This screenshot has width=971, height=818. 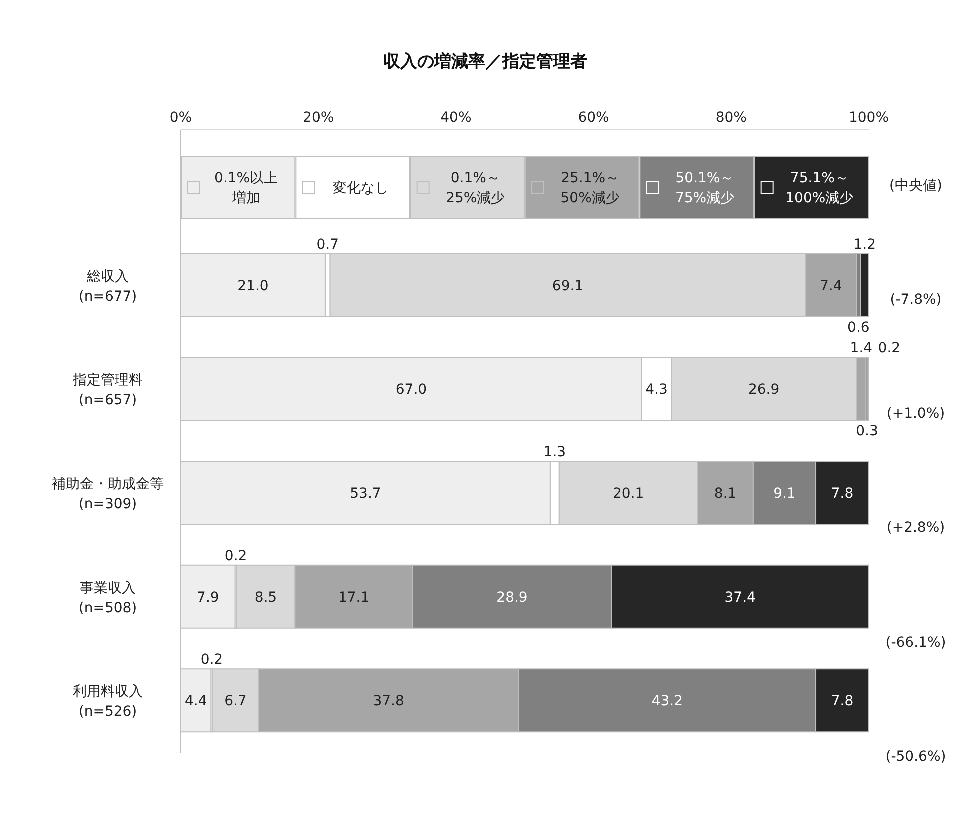 I want to click on data-label: 1.2, so click(x=865, y=244).